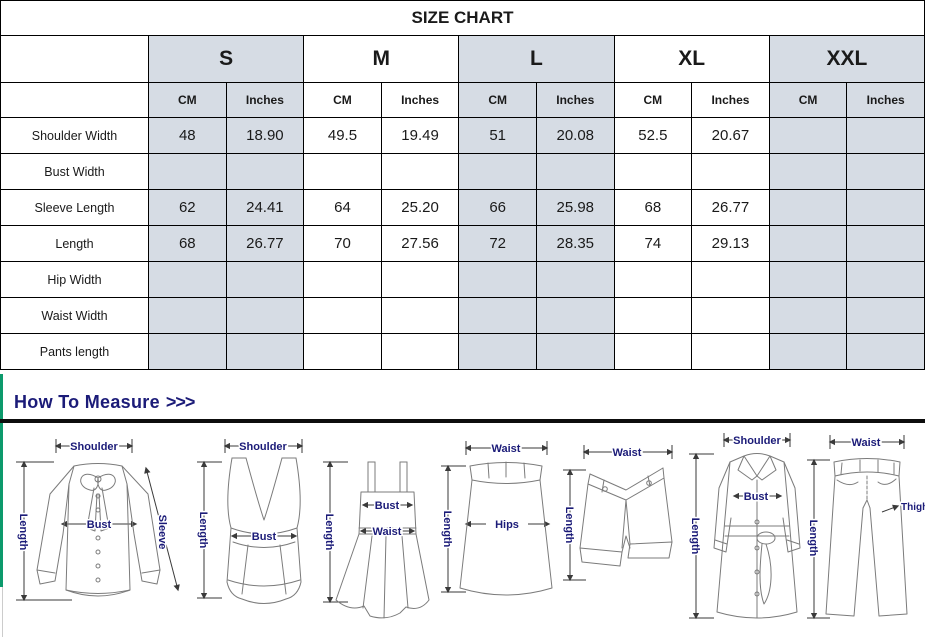 Image resolution: width=925 pixels, height=637 pixels. I want to click on table-cell: 51, so click(497, 135).